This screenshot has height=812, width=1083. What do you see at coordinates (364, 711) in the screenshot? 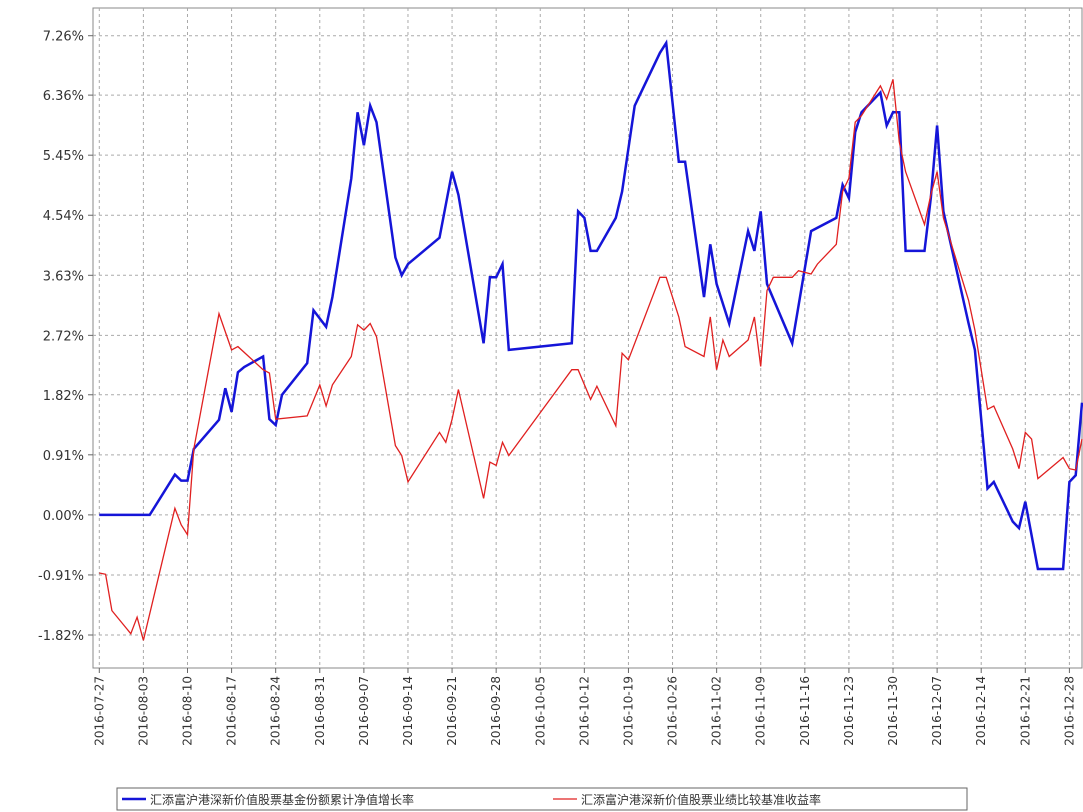
I see `x-tick-label: 2016-09-07` at bounding box center [364, 711].